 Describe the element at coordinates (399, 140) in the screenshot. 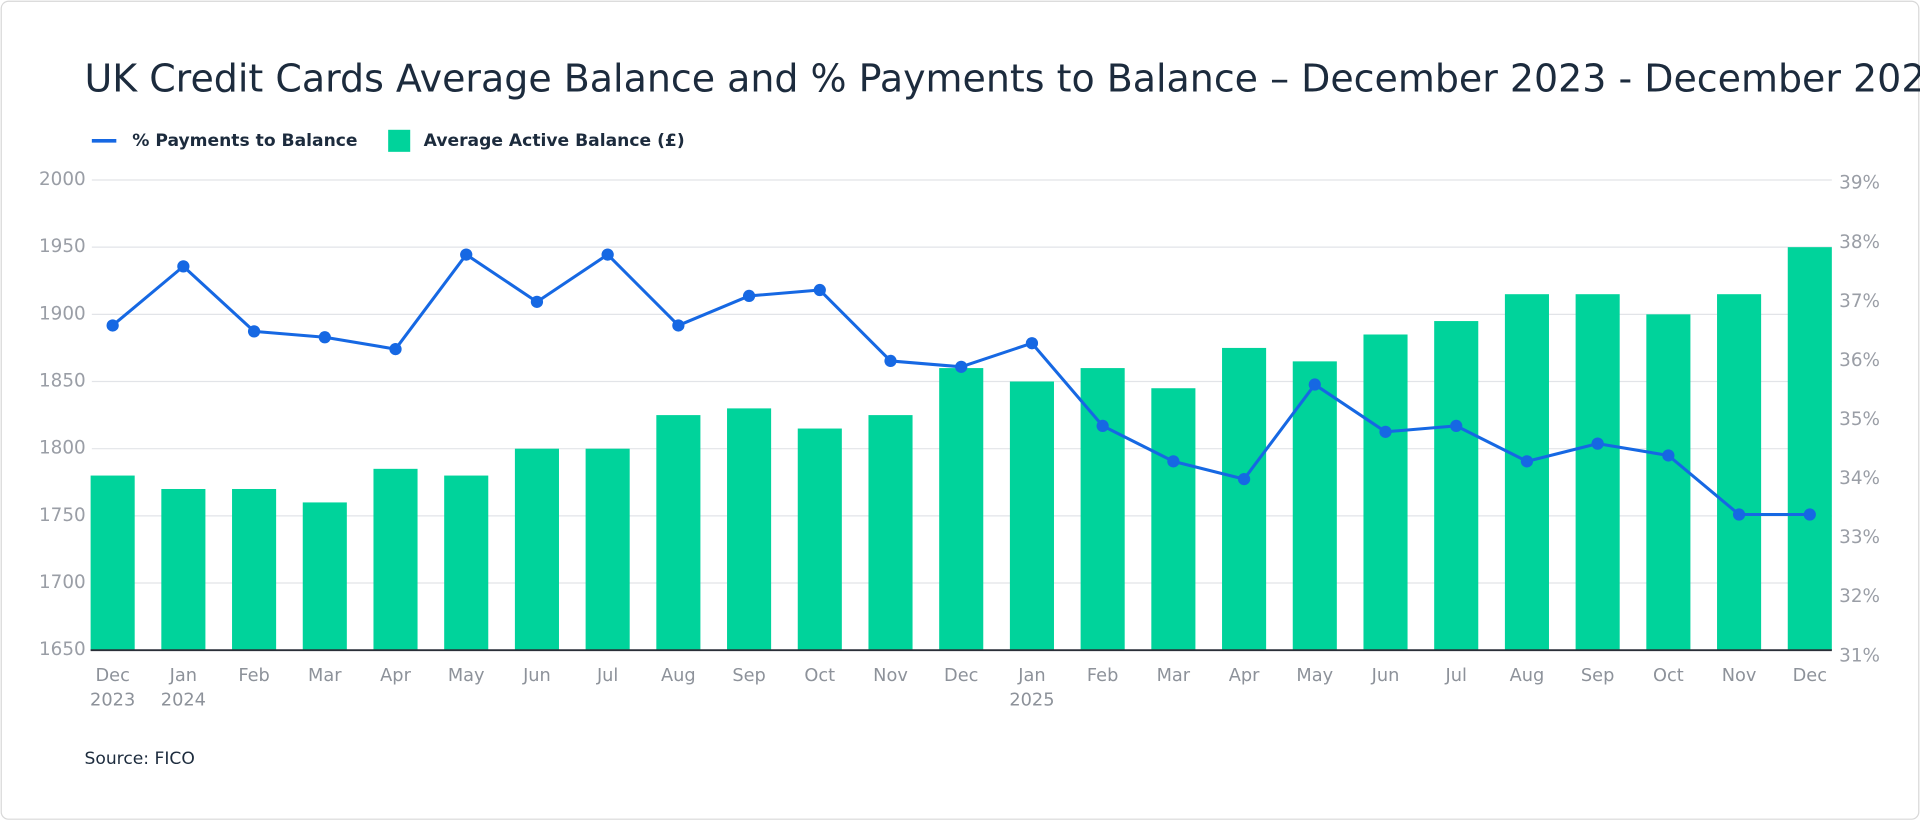

I see `legend-swatch` at that location.